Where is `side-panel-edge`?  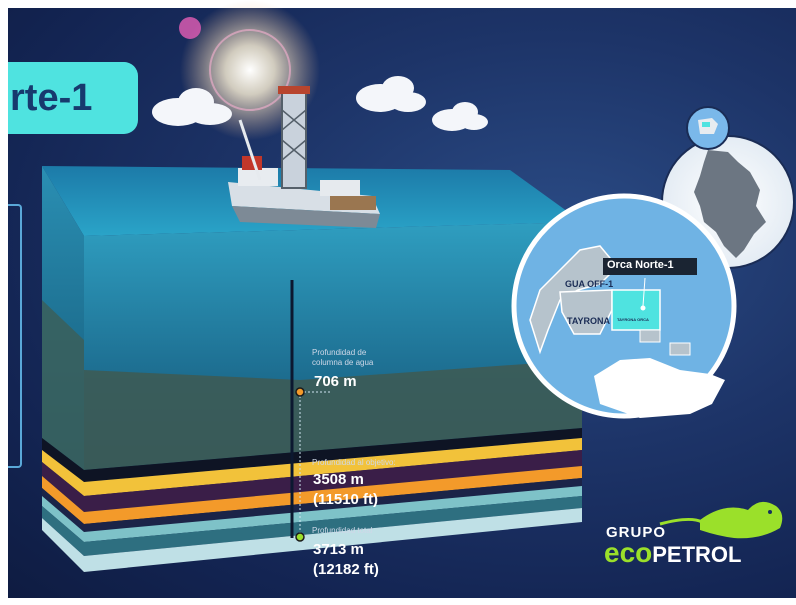
side-panel-edge is located at coordinates (15, 336).